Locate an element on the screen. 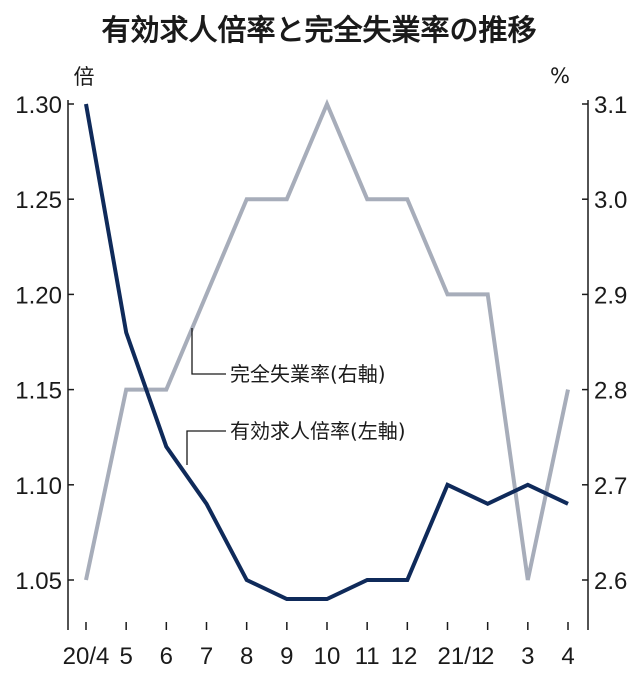  x-axis-ticks: 20/4 5 6 7 8 9 10 11 12 21/12 3 4 is located at coordinates (319, 646).